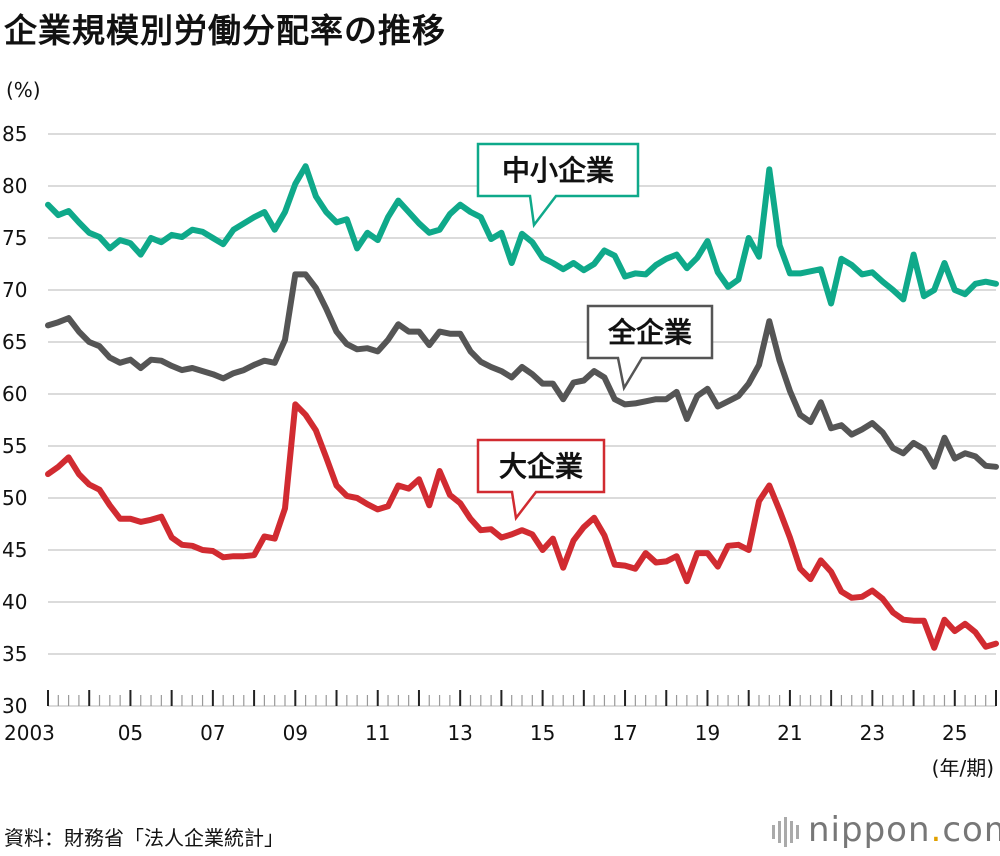  What do you see at coordinates (377, 733) in the screenshot?
I see `x-tick-label: 11` at bounding box center [377, 733].